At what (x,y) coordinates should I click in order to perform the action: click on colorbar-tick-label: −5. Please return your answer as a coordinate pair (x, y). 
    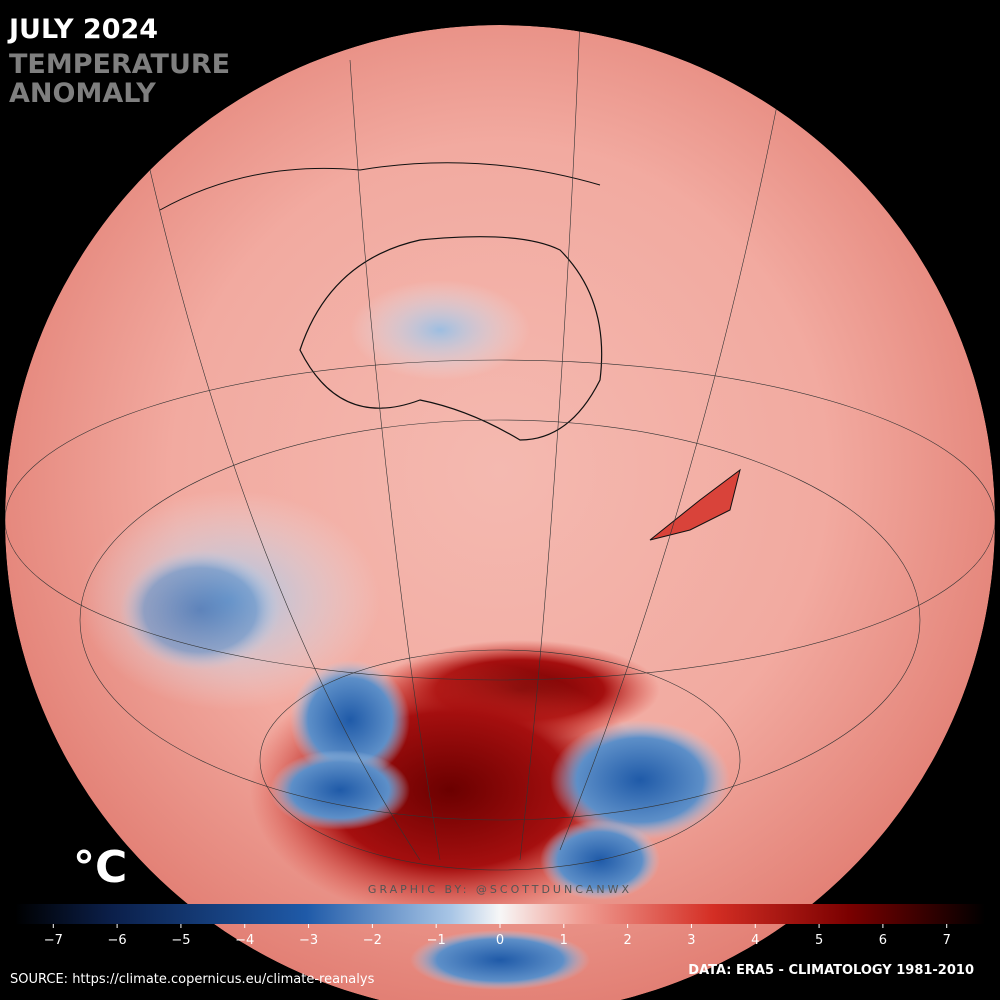
    Looking at the image, I should click on (180, 940).